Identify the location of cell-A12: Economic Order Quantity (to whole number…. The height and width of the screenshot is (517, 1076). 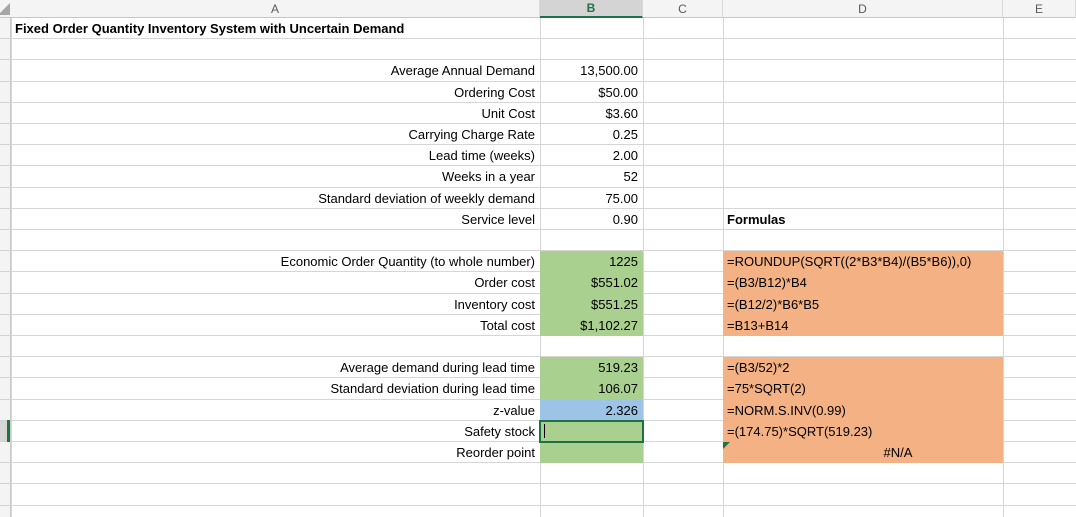
(407, 262).